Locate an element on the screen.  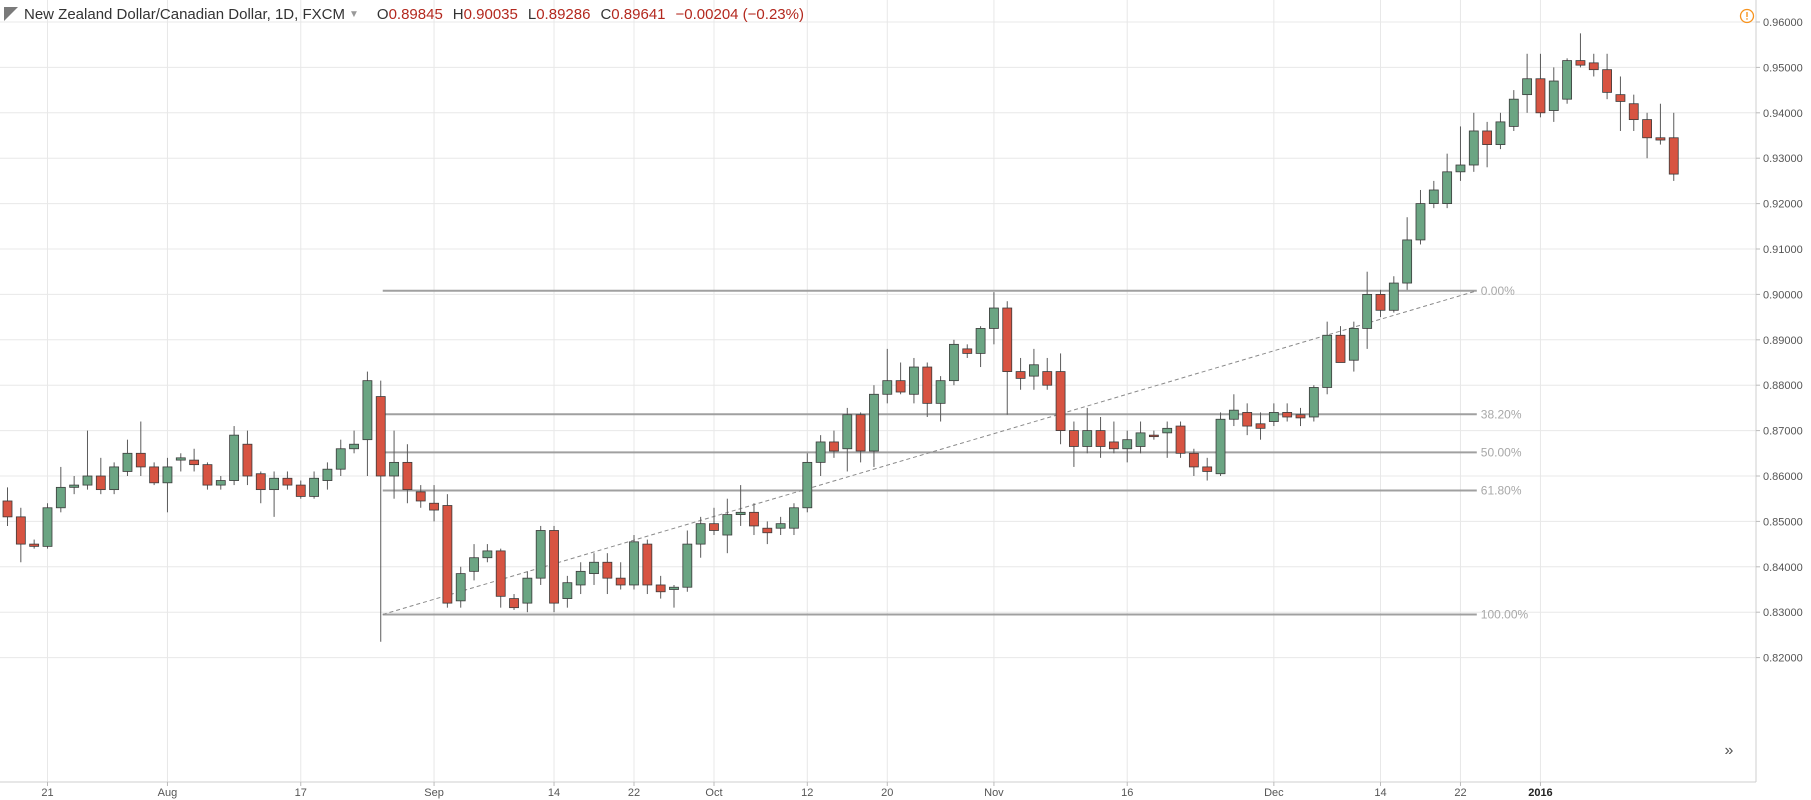
time-tick-label: 14 is located at coordinates (554, 793).